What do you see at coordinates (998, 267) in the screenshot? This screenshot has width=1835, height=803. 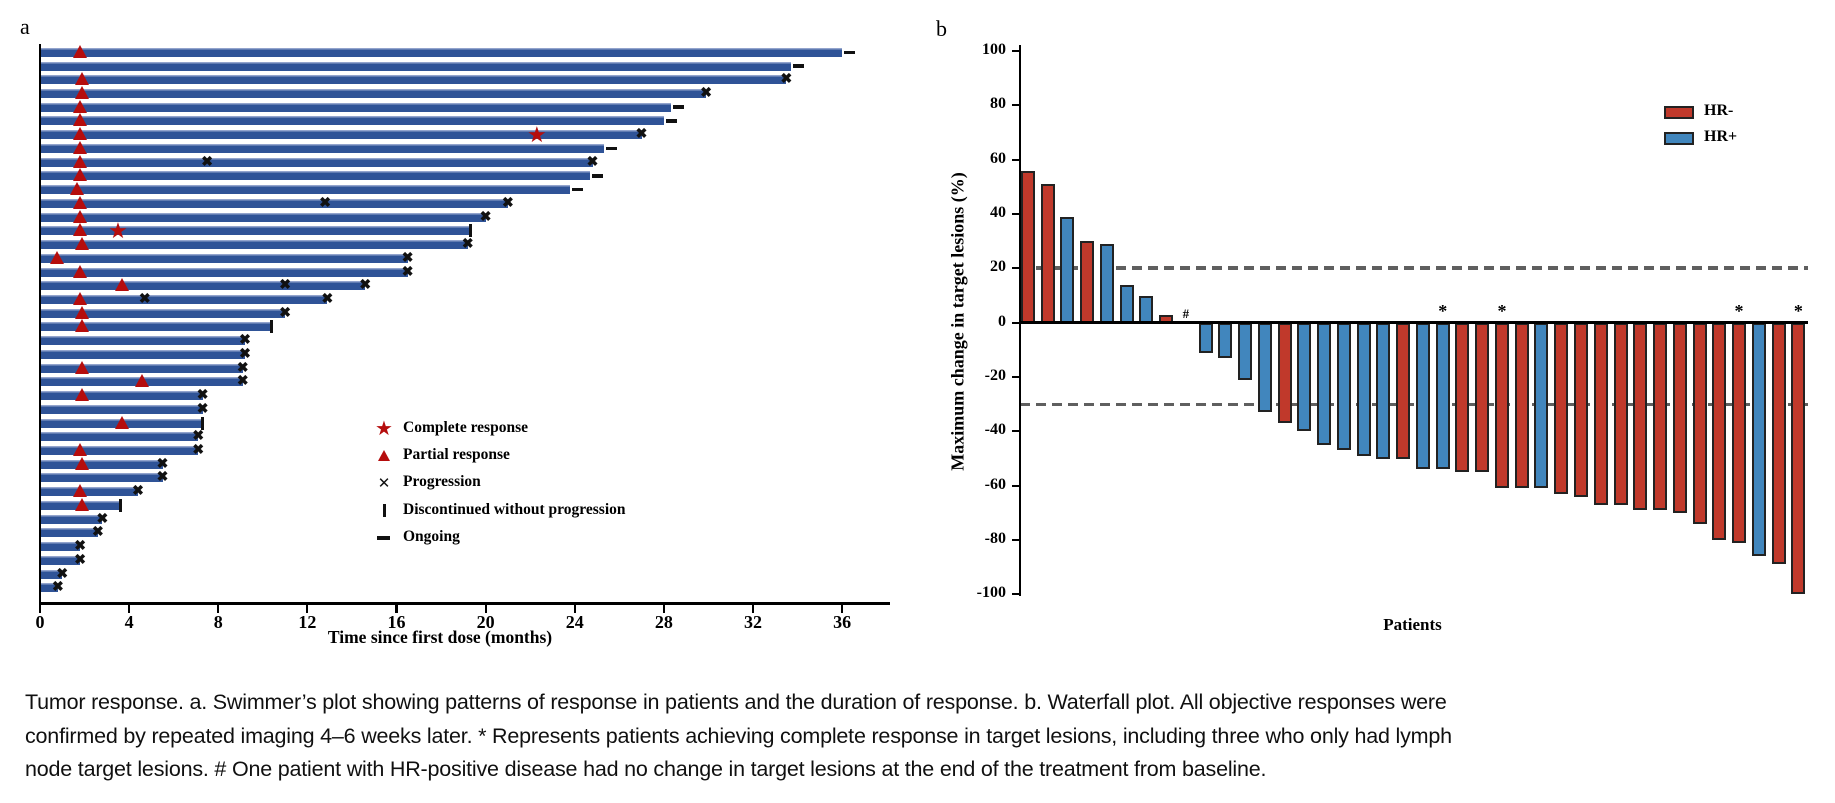 I see `waterfall-y-tick-label: 20` at bounding box center [998, 267].